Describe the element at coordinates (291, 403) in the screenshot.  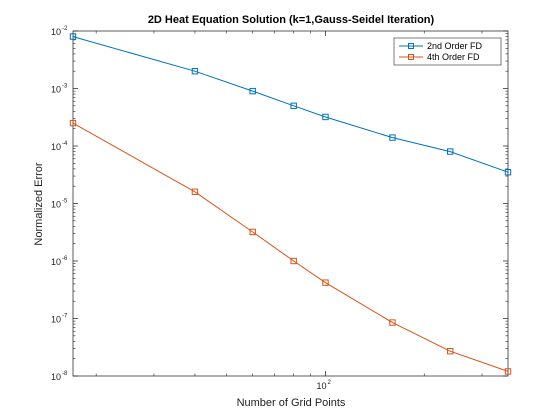
I see `x-axis-label: Number of Grid Points` at that location.